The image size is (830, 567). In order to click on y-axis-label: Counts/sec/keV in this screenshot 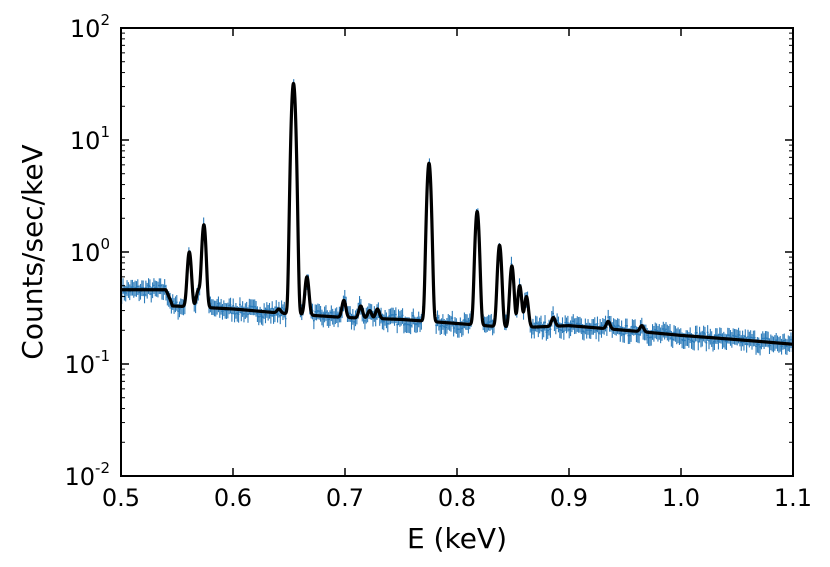, I will do `click(32, 251)`.